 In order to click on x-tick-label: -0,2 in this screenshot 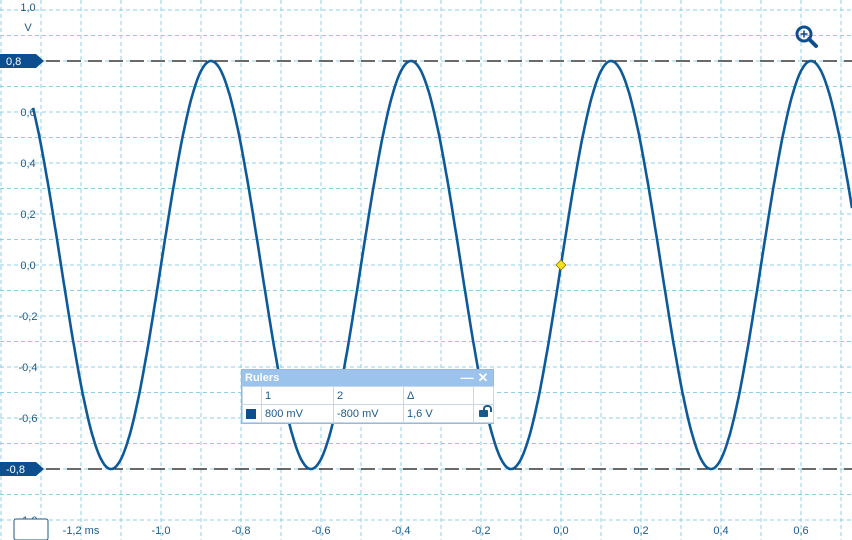, I will do `click(481, 531)`.